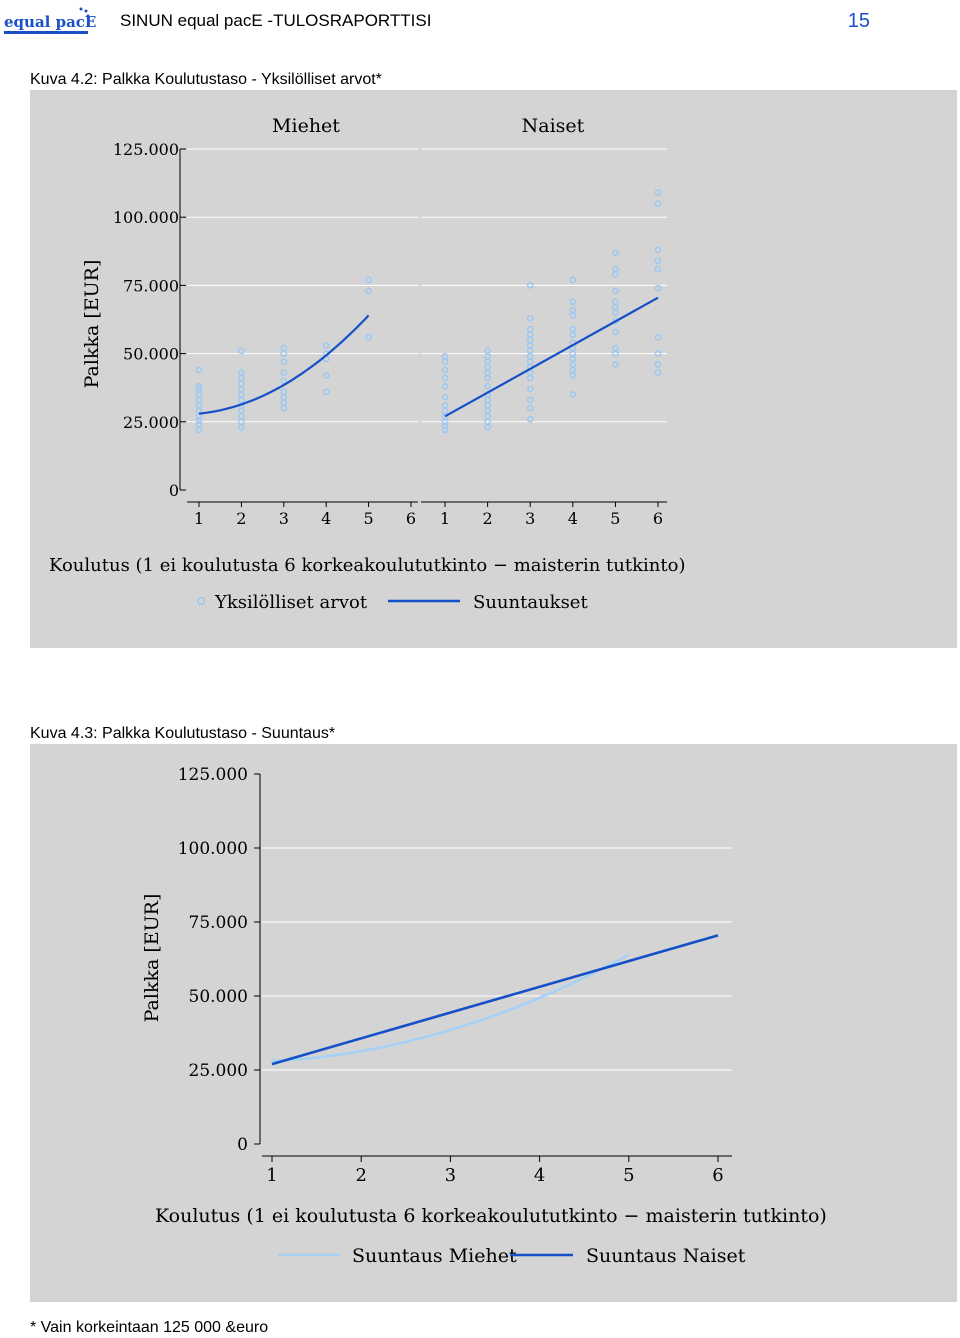 The width and height of the screenshot is (960, 1338). I want to click on series-line-men, so click(450, 1008).